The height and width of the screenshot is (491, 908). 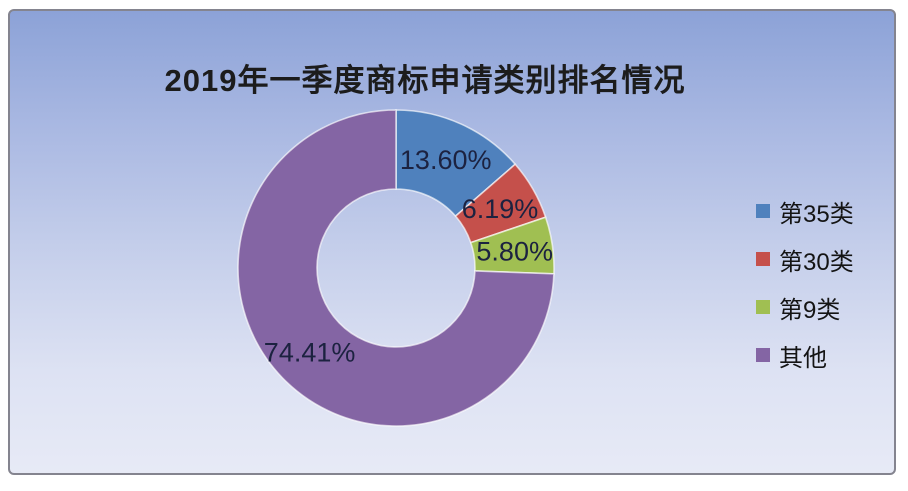 What do you see at coordinates (816, 262) in the screenshot?
I see `legend-label: 第30类` at bounding box center [816, 262].